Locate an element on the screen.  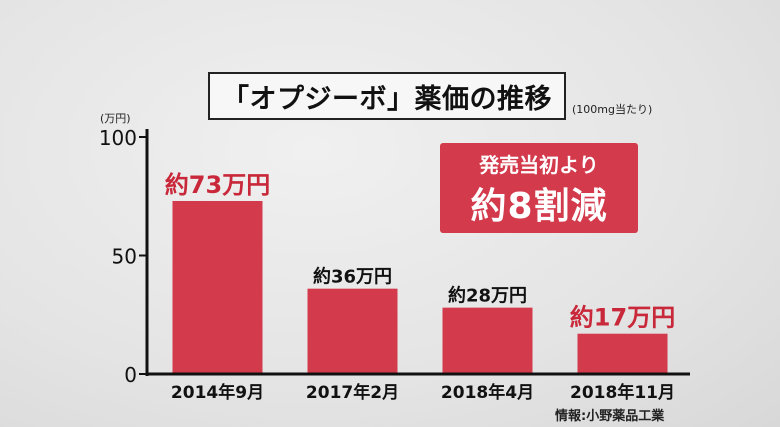
chart-subtitle: (100mg当たり) is located at coordinates (612, 109).